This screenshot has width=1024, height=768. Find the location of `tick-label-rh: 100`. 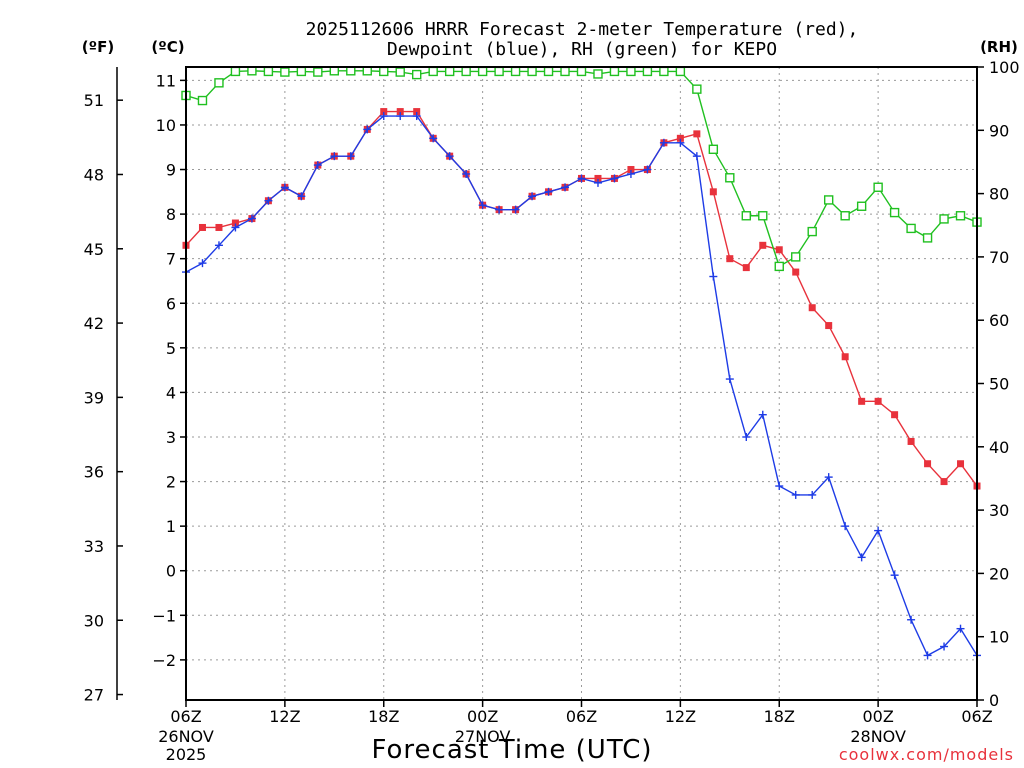

tick-label-rh: 100 is located at coordinates (1004, 67).